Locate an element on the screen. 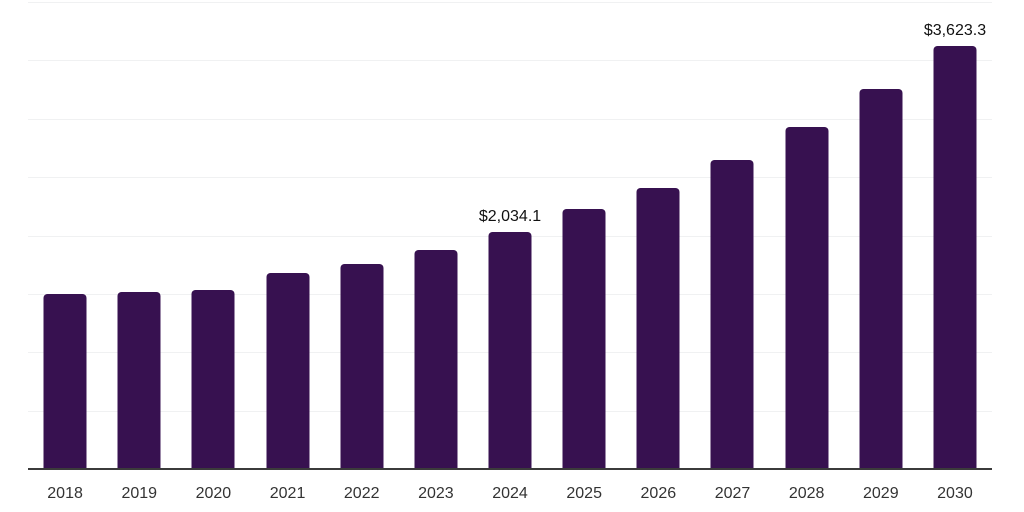 The height and width of the screenshot is (512, 1024). bar-2027 is located at coordinates (732, 314).